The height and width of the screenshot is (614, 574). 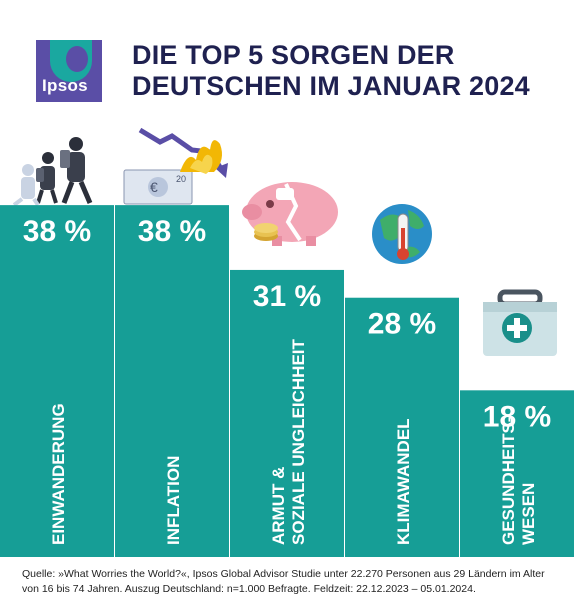 I want to click on category-label-5: GESUNDHEITS- WESEN, so click(x=518, y=481).